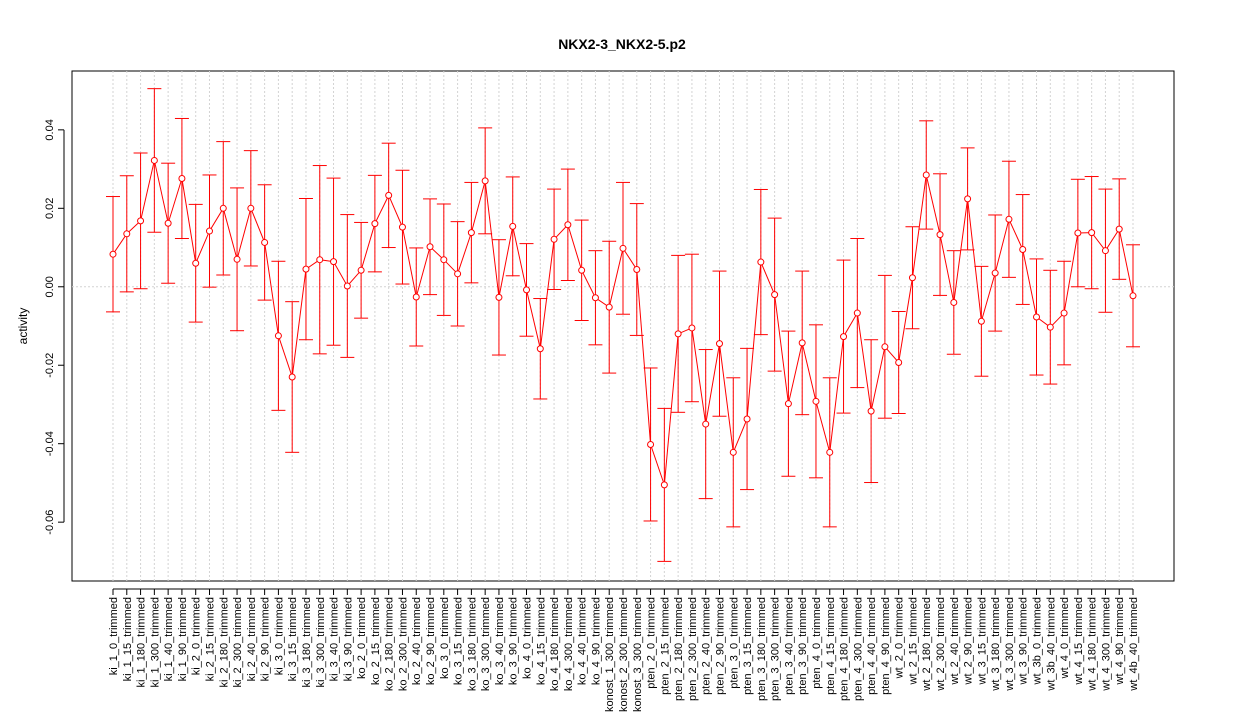 This screenshot has width=1245, height=720. What do you see at coordinates (376, 641) in the screenshot?
I see `x-tick-label: ko_2_15_trimmed` at bounding box center [376, 641].